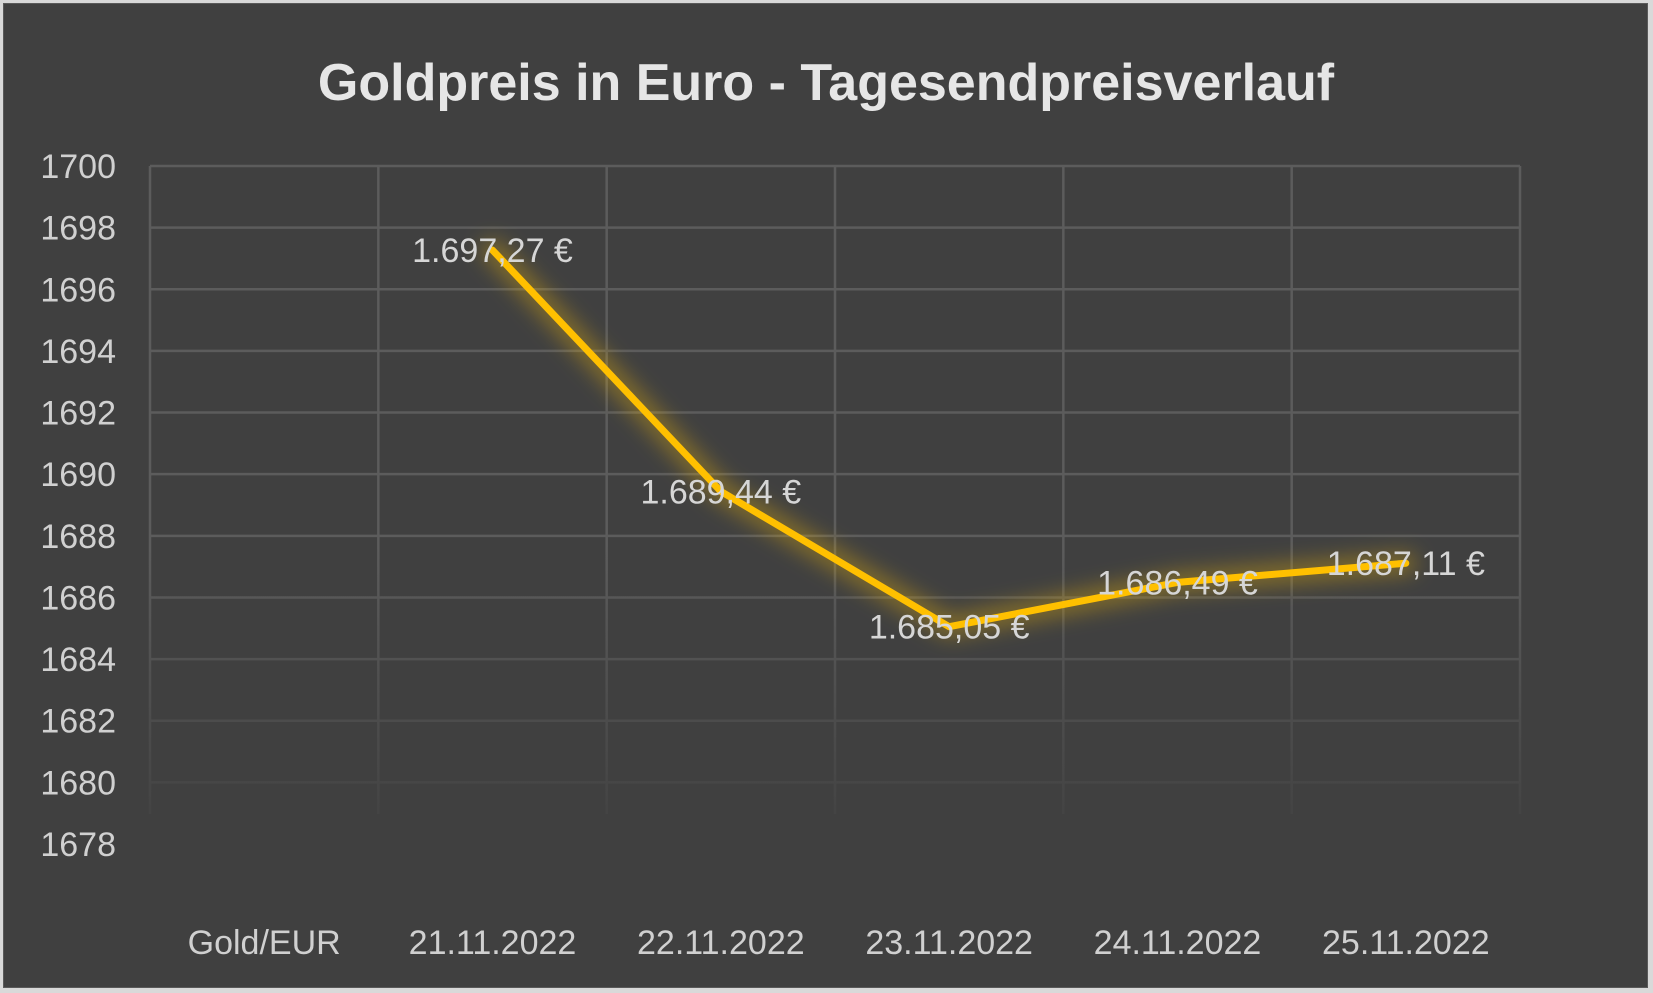 This screenshot has width=1653, height=993. I want to click on x-category-label: 22.11.2022, so click(721, 943).